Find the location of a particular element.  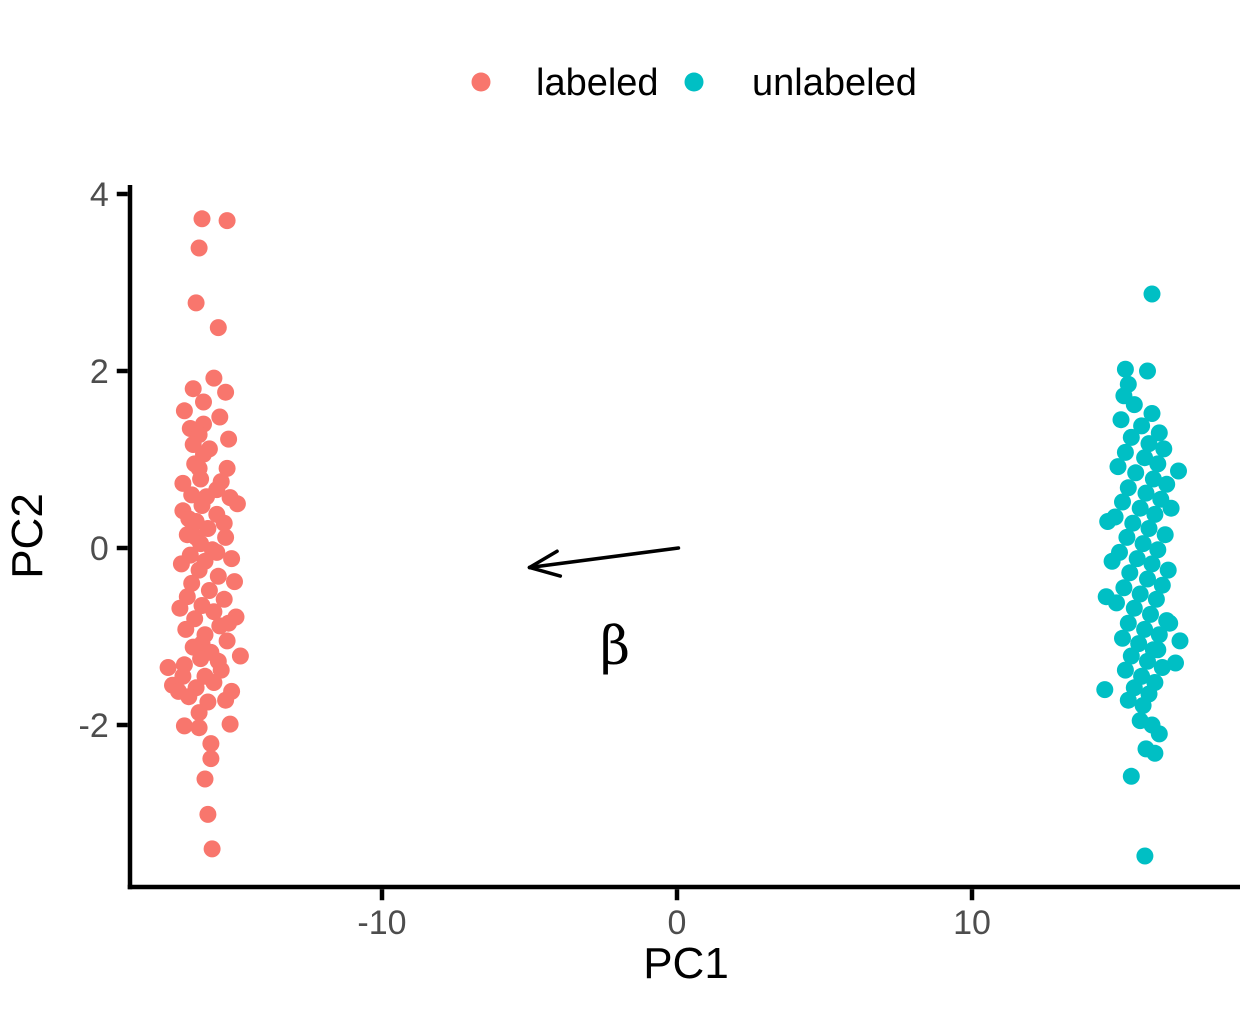

legend-key-unlabeled is located at coordinates (694, 82).